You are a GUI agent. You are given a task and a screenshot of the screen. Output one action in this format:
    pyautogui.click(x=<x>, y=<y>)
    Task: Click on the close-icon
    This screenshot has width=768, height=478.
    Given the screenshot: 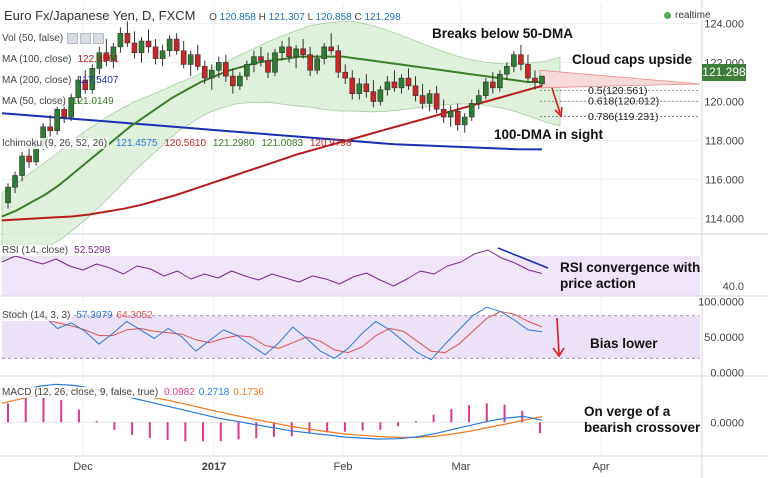 What is the action you would take?
    pyautogui.click(x=99, y=38)
    